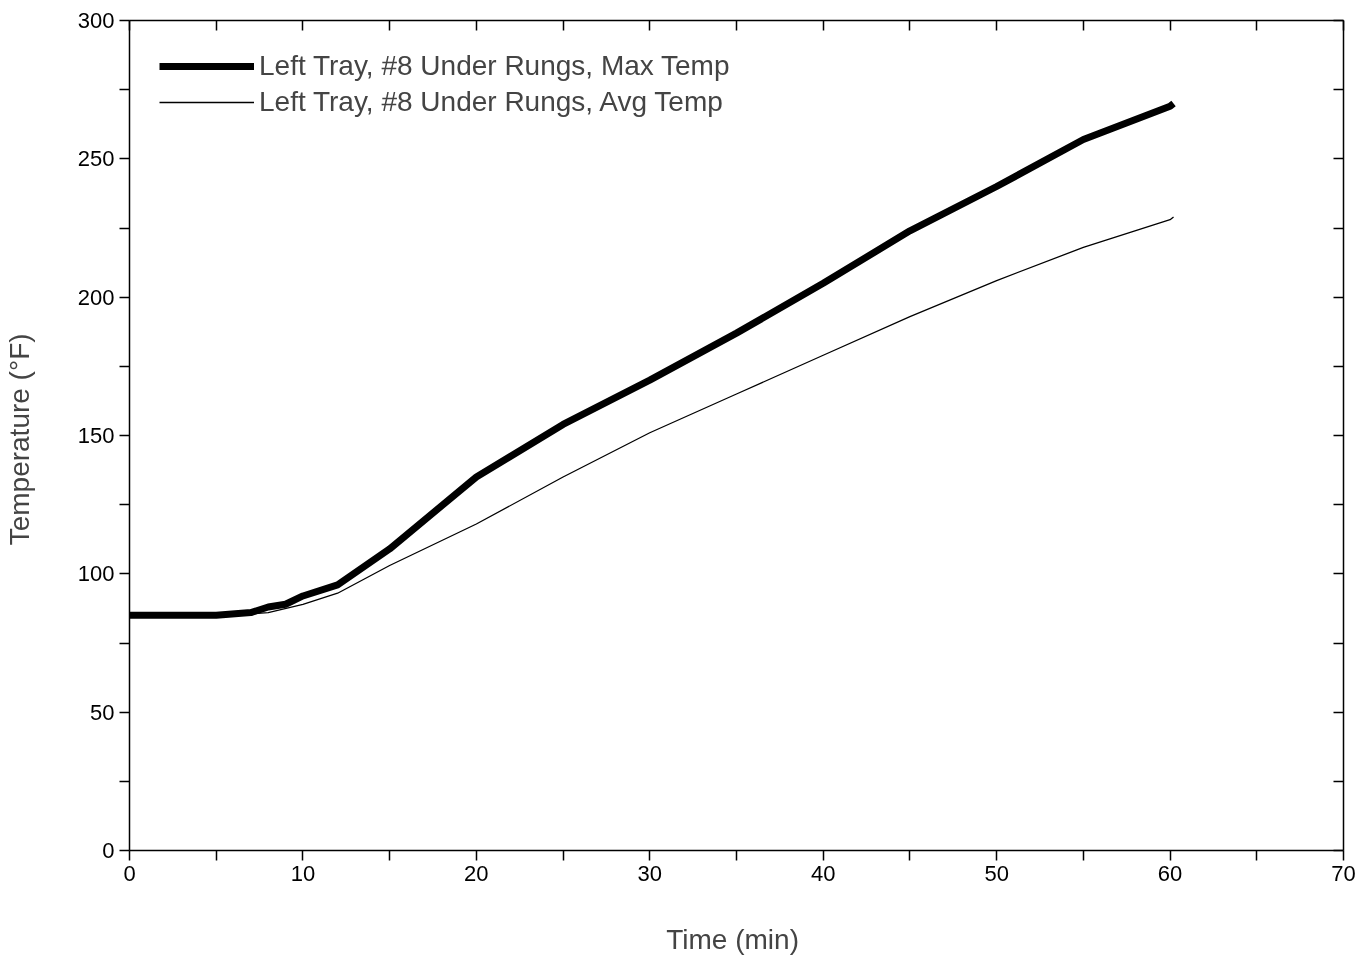 The image size is (1363, 960). What do you see at coordinates (96, 574) in the screenshot?
I see `y-tick-label: 100` at bounding box center [96, 574].